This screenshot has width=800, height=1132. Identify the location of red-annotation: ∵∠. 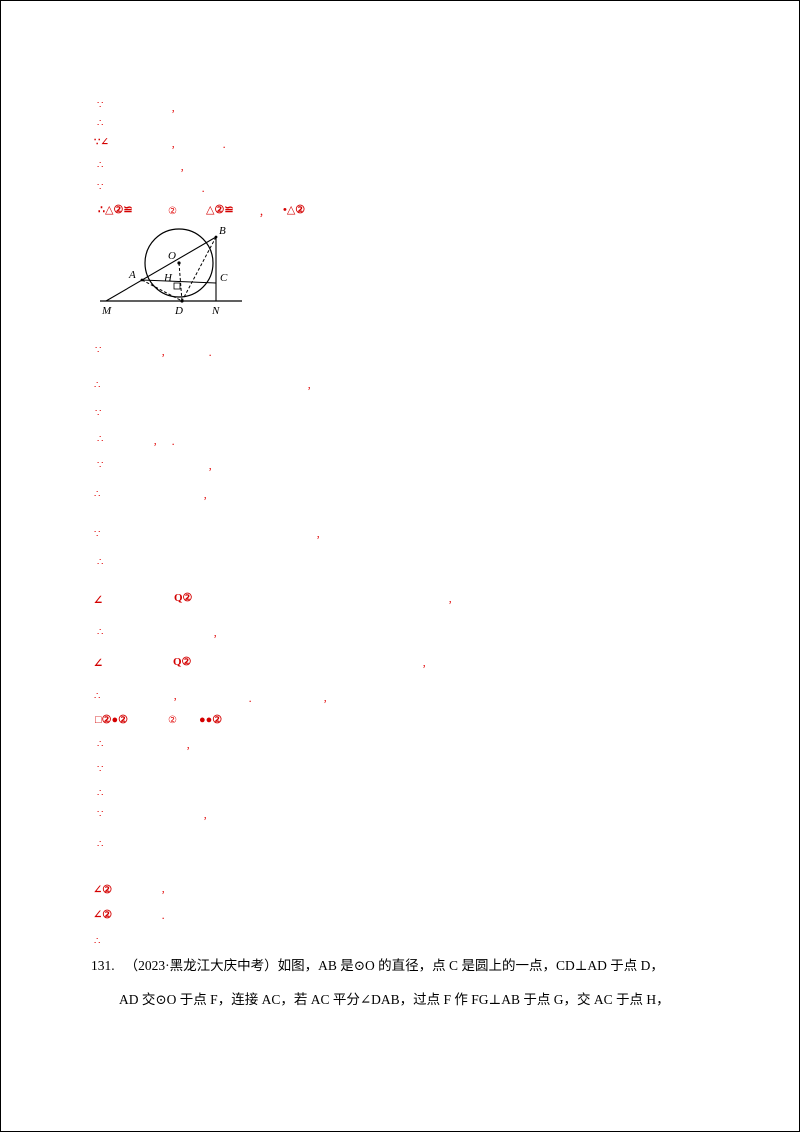
(101, 142).